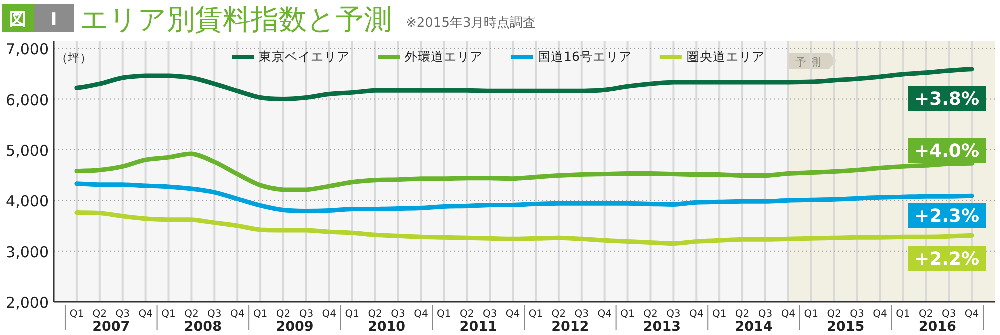  I want to click on legend-label: 国道16号エリア, so click(585, 56).